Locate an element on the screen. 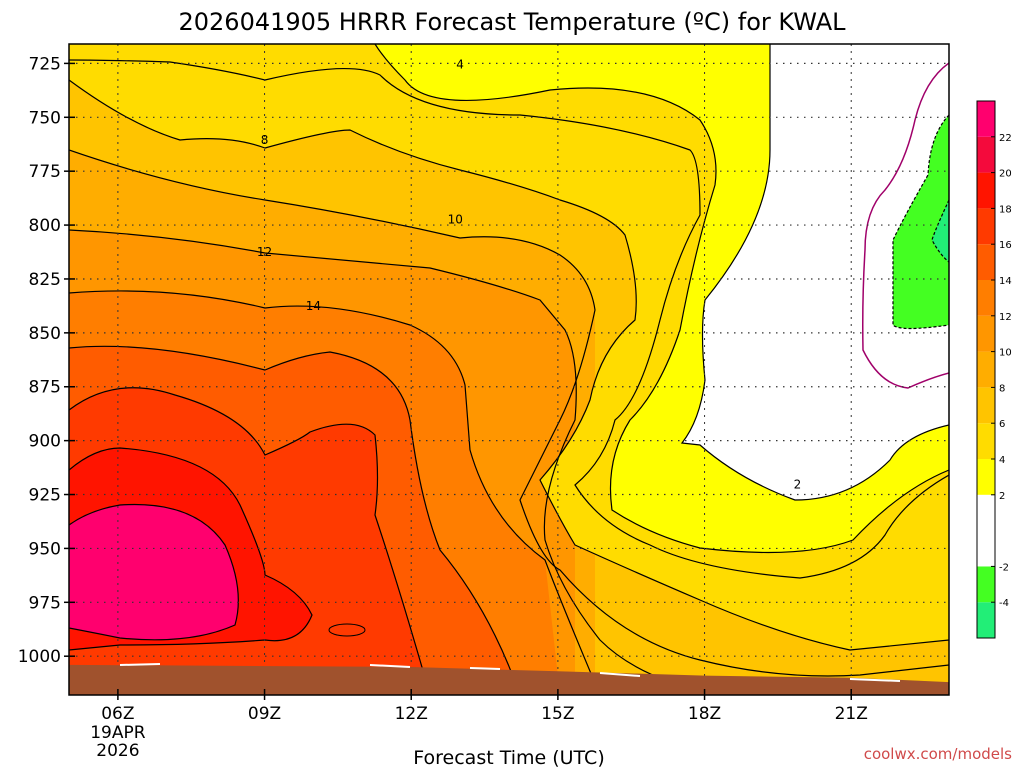 The height and width of the screenshot is (768, 1024). temperature-band-minus4-minus2 is located at coordinates (921, 222).